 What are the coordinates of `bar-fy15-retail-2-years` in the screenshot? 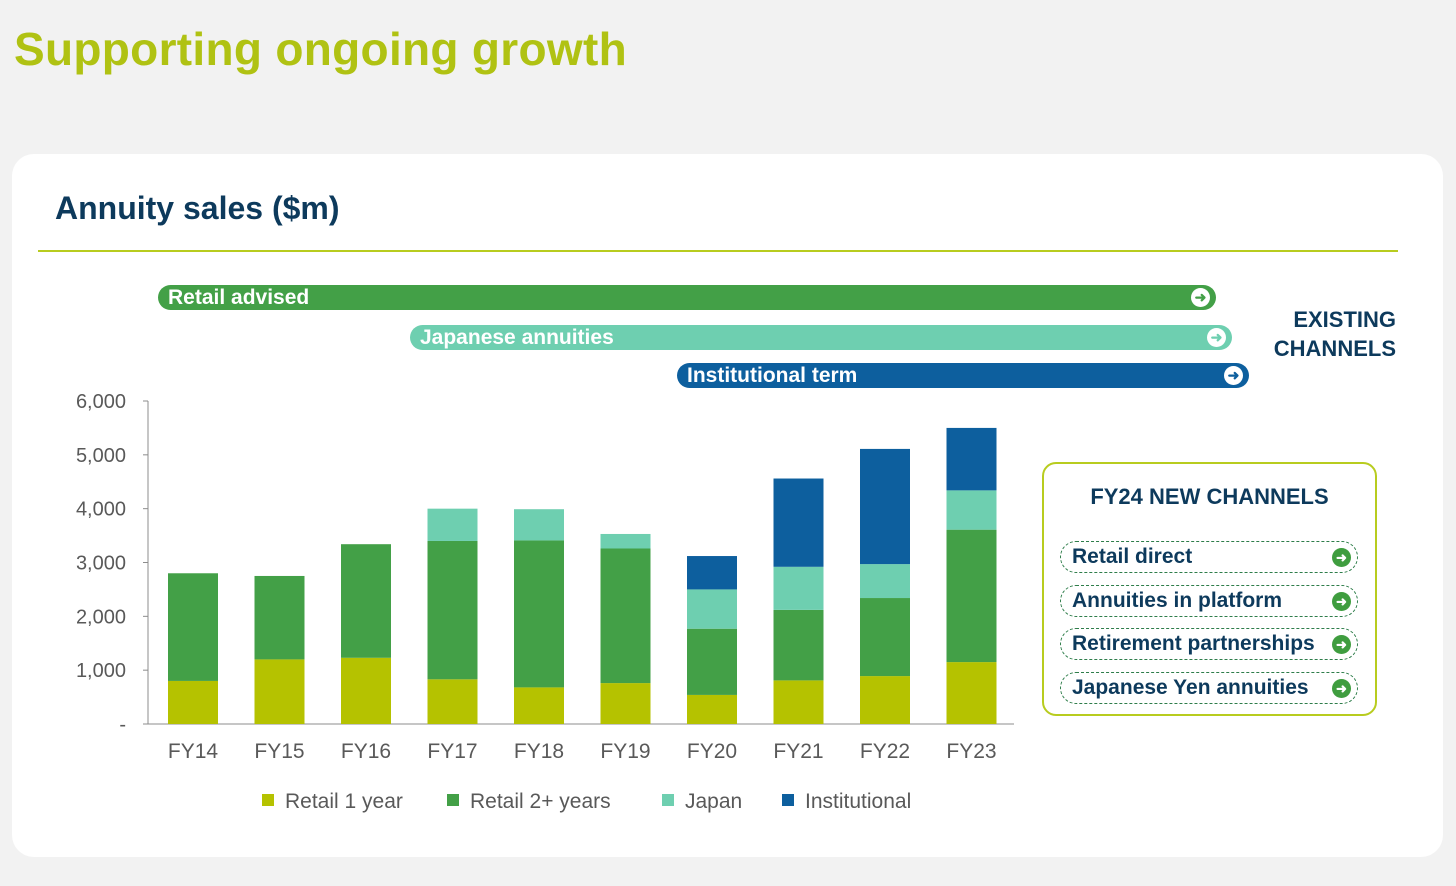 It's located at (279, 617).